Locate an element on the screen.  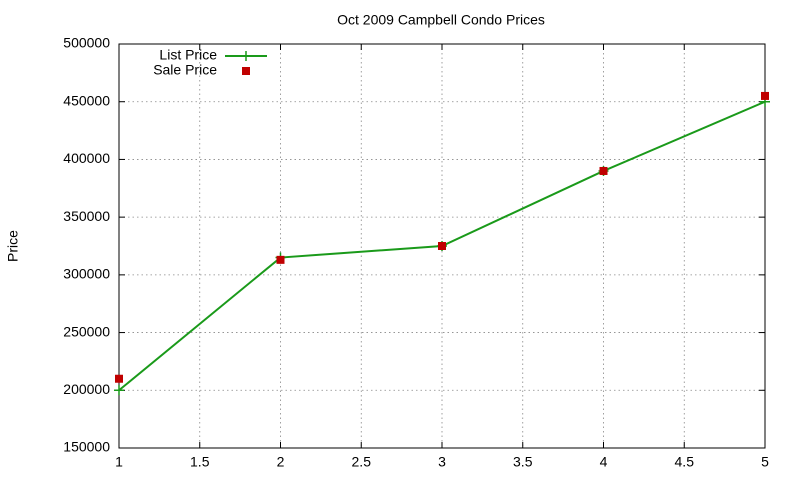
y-tick-label: 500000 is located at coordinates (86, 43).